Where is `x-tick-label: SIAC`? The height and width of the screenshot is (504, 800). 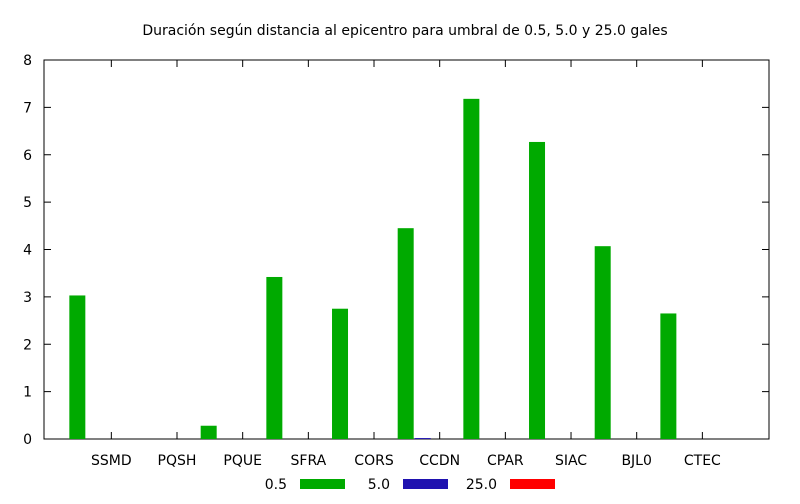 x-tick-label: SIAC is located at coordinates (571, 461).